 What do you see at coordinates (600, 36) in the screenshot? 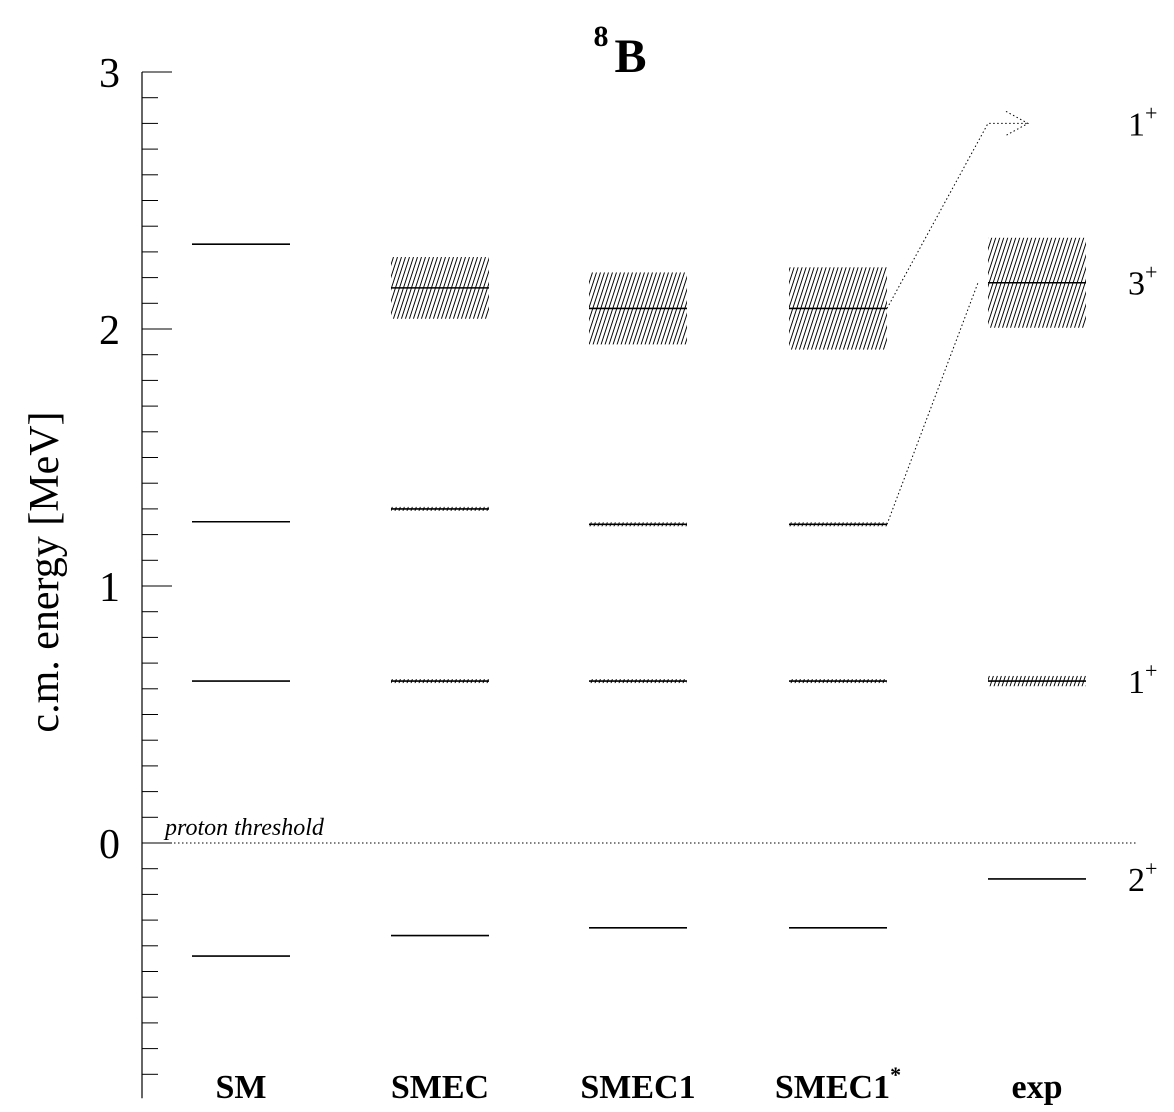
I see `title-mass-number: 8` at bounding box center [600, 36].